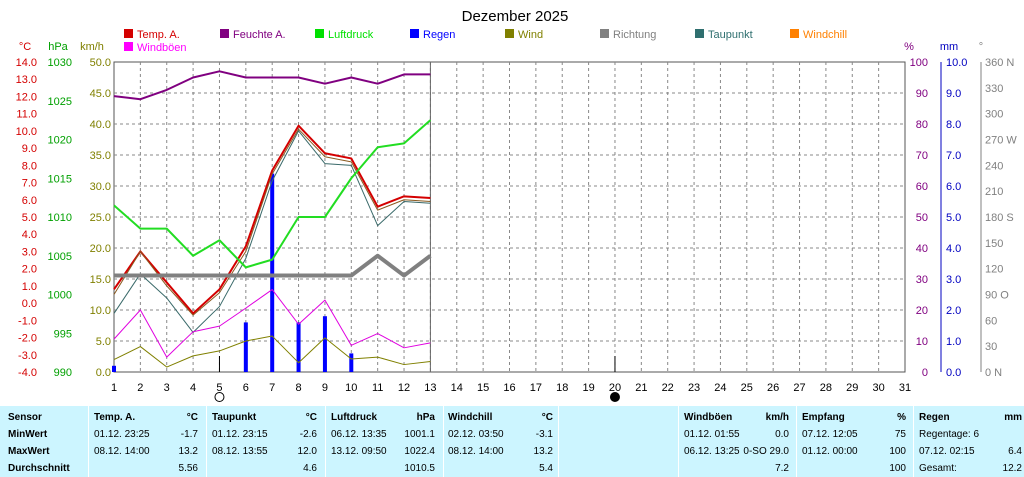  What do you see at coordinates (712, 434) in the screenshot?
I see `stats-gusts-min-time: 01.12. 01:55` at bounding box center [712, 434].